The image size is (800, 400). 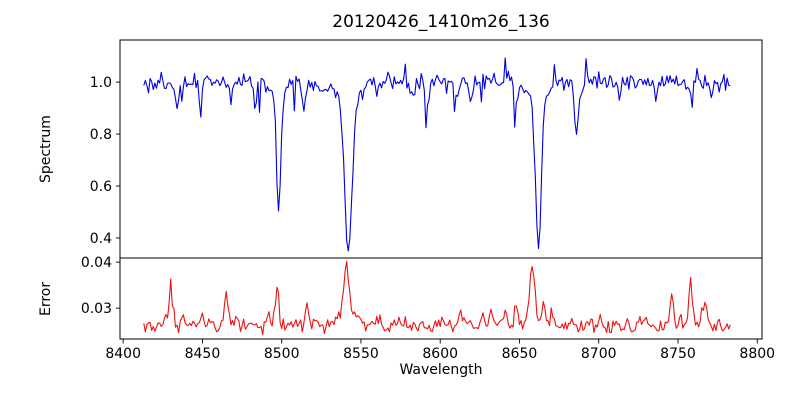 What do you see at coordinates (678, 354) in the screenshot?
I see `x-tick-label: 8750` at bounding box center [678, 354].